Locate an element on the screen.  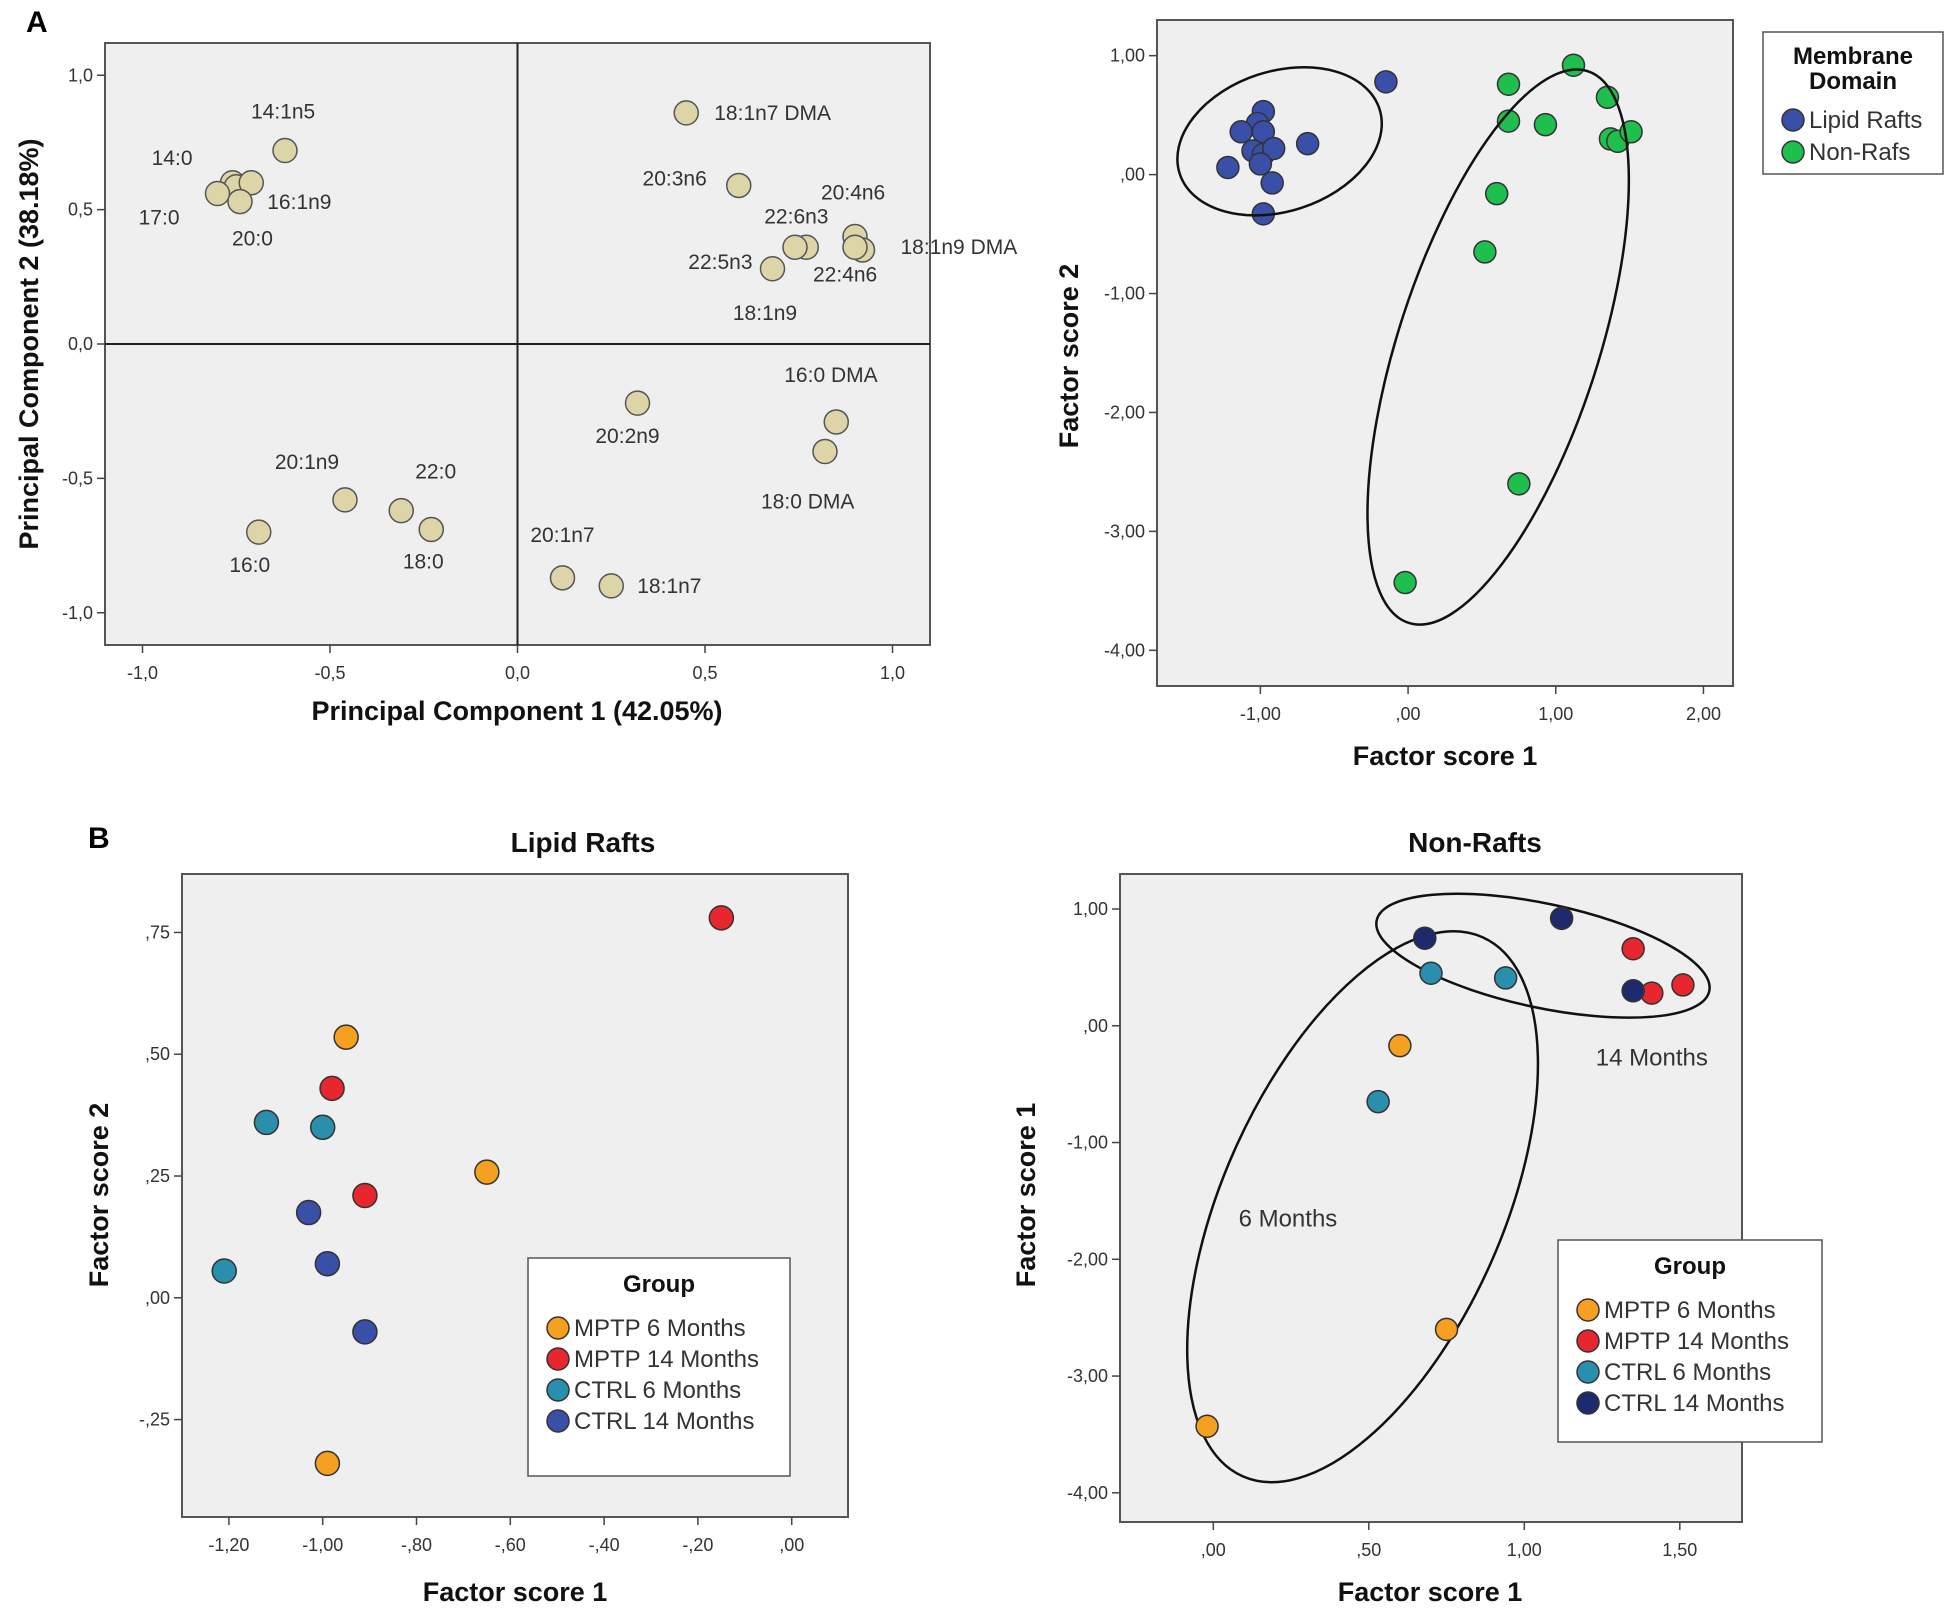
y-axis-title: Factor score 2 is located at coordinates (1069, 356).